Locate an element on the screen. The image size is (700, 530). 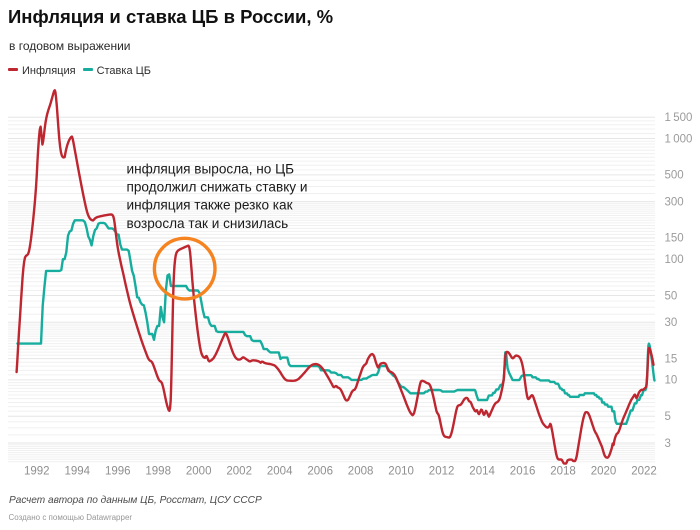
svg-text: 1992 is located at coordinates (37, 472).